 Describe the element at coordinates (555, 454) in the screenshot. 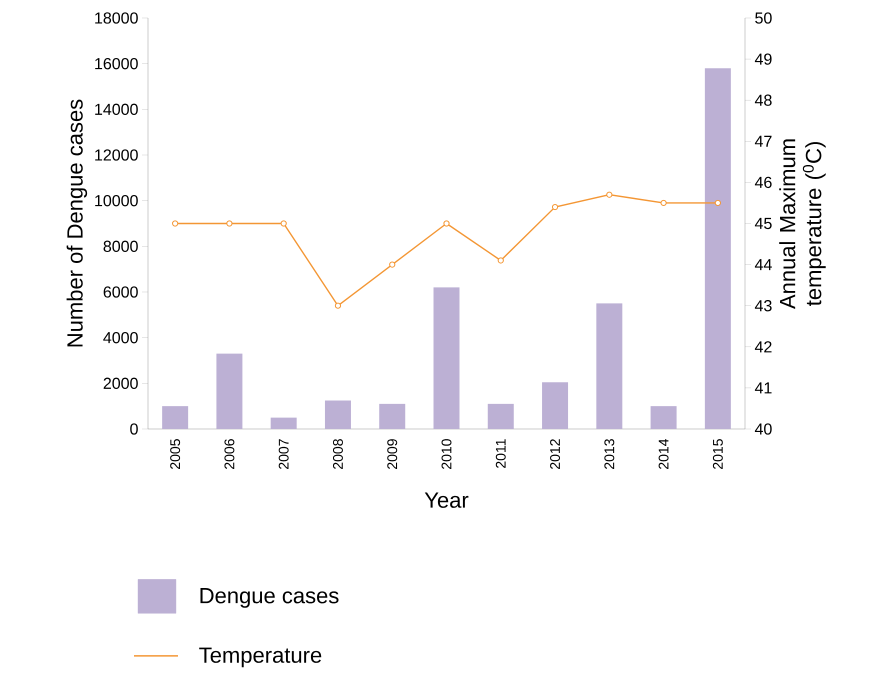

I see `x-tick-label: 2012` at that location.